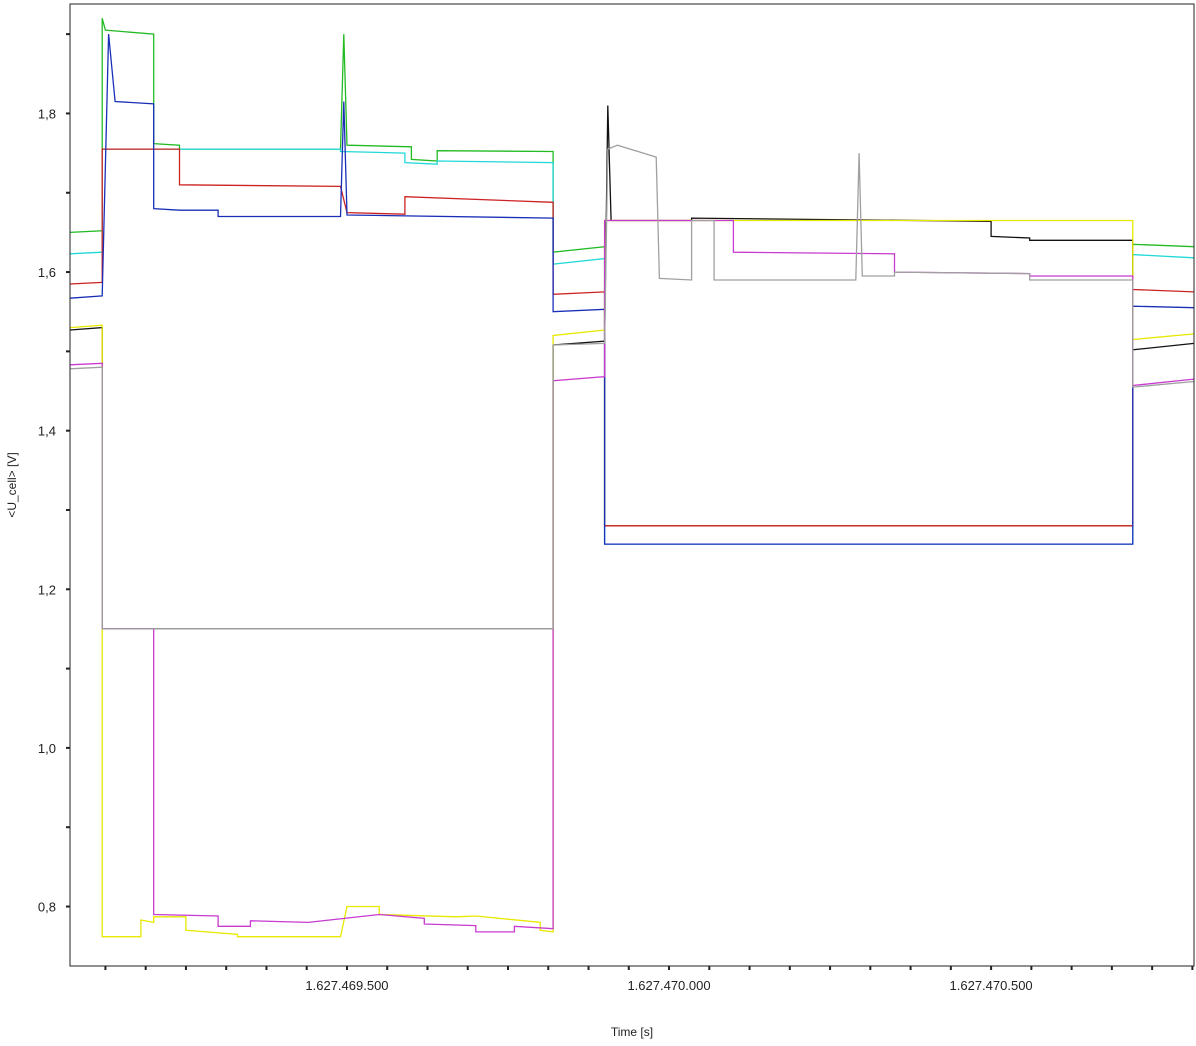  What do you see at coordinates (47, 907) in the screenshot?
I see `y-tick-label: 0,8` at bounding box center [47, 907].